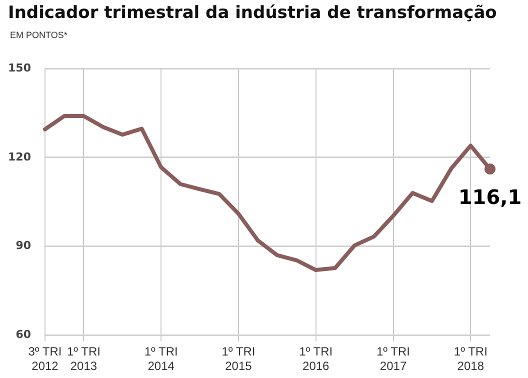  What do you see at coordinates (490, 197) in the screenshot?
I see `data-label: 116,1` at bounding box center [490, 197].